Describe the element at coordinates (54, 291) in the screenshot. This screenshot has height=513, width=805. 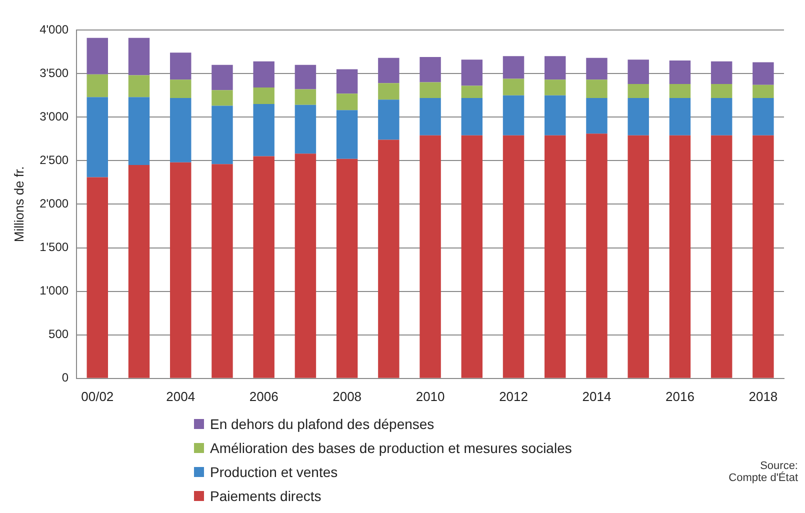
I see `y-tick-label: 1'000` at that location.